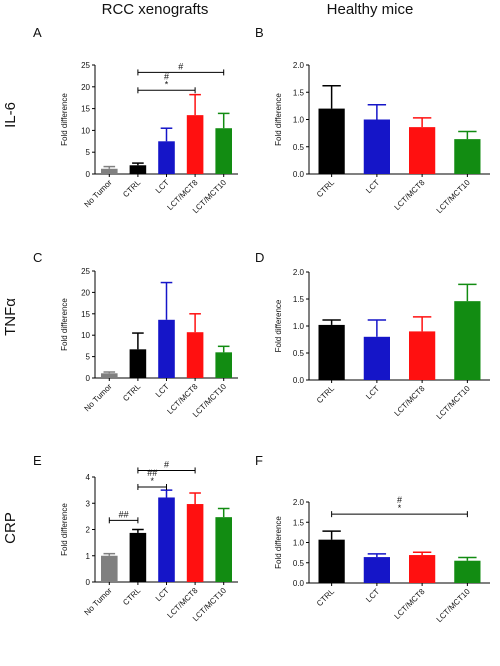 The image size is (500, 666). What do you see at coordinates (64, 529) in the screenshot?
I see `panel-e-ylabel: Fold difference` at bounding box center [64, 529].